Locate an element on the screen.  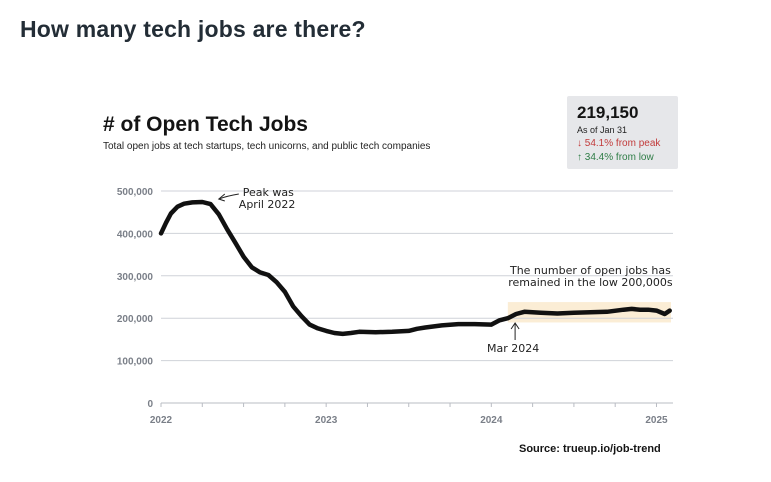
x-tick-label: 2022 is located at coordinates (161, 420).